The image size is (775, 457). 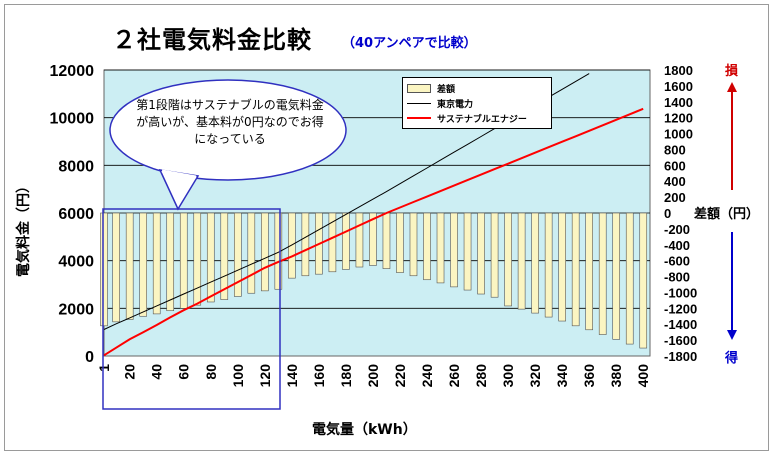 I want to click on highlight-box, so click(x=191, y=309).